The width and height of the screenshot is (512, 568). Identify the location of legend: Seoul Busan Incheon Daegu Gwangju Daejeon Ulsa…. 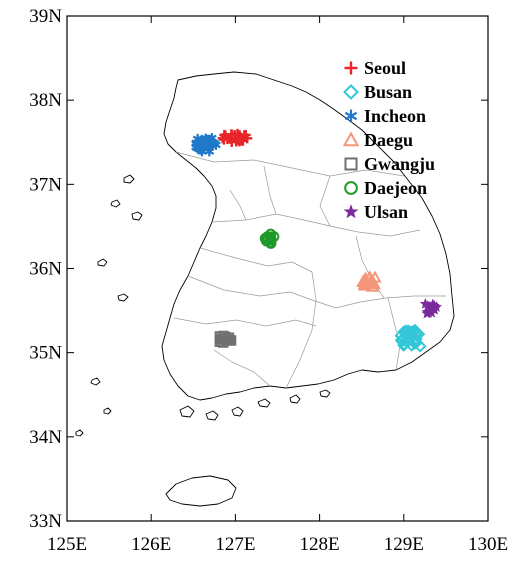
(388, 140).